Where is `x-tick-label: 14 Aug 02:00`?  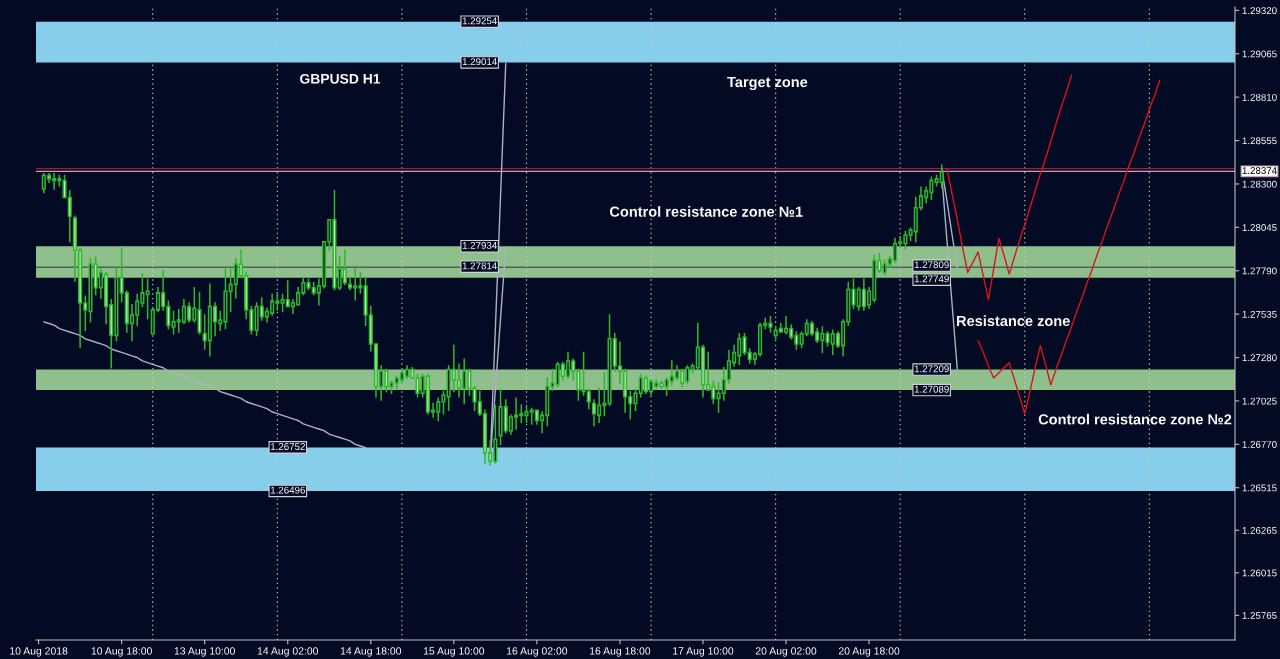
x-tick-label: 14 Aug 02:00 is located at coordinates (288, 652).